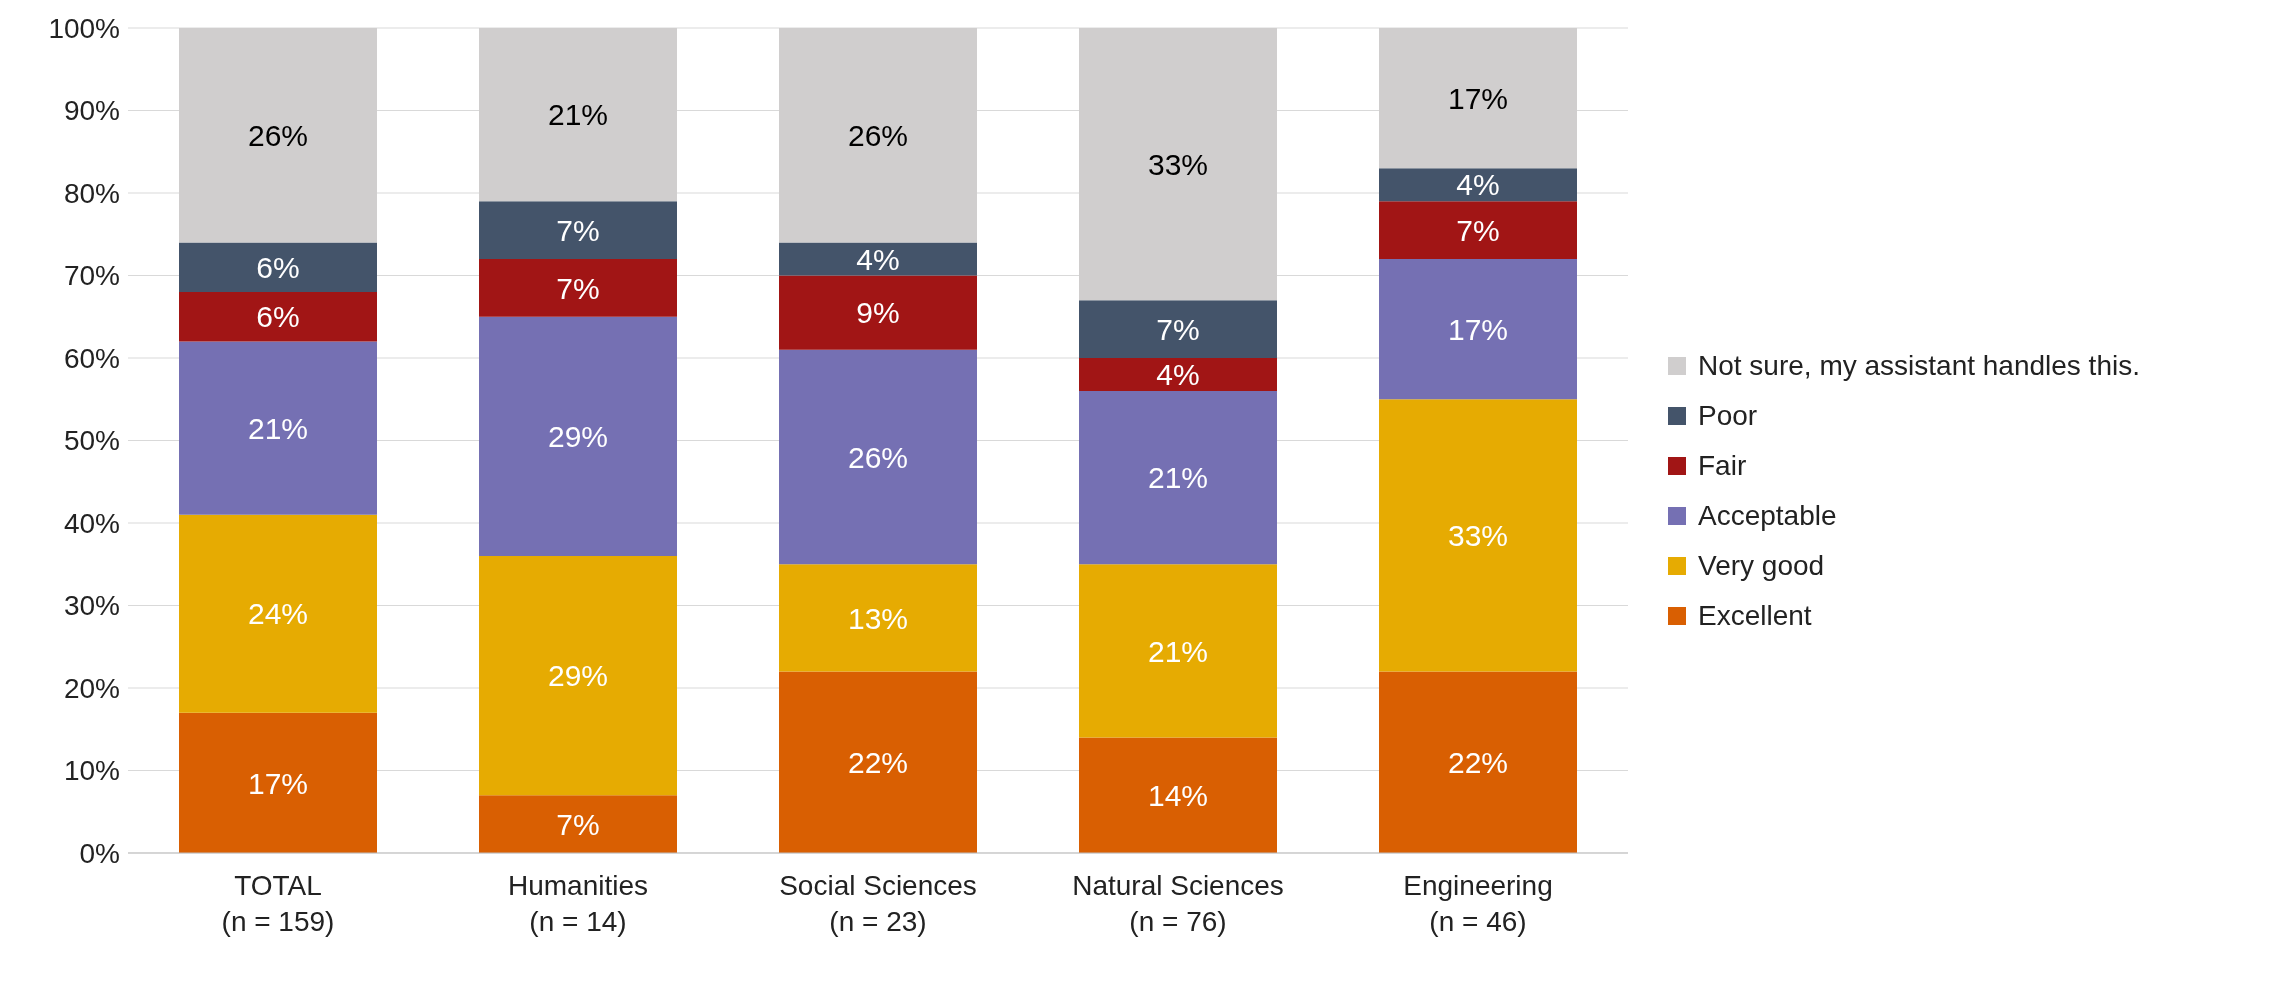 This screenshot has height=985, width=2287. I want to click on y-tick-label: 50%, so click(91, 441).